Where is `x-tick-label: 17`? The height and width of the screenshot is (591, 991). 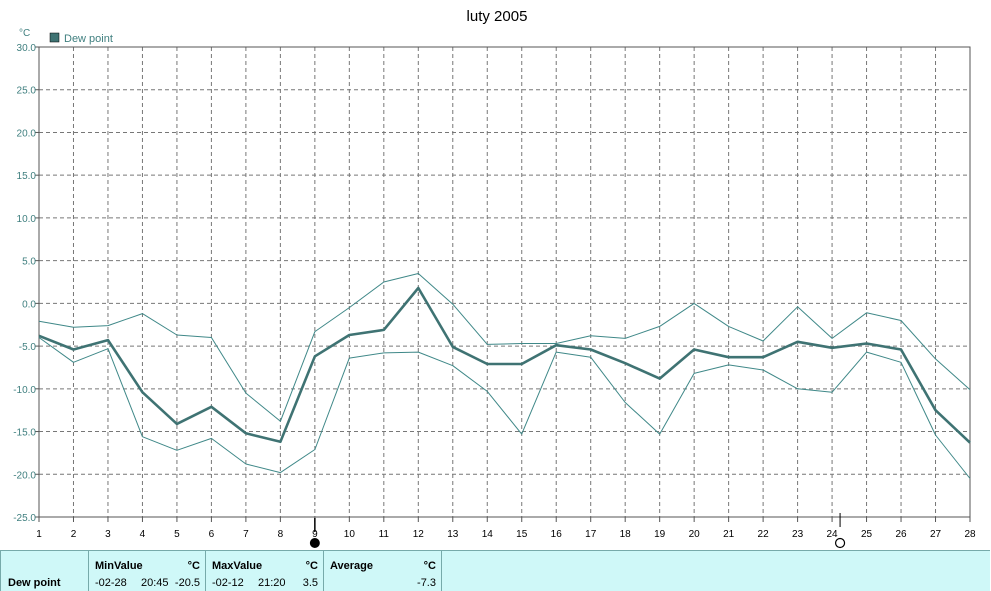 x-tick-label: 17 is located at coordinates (591, 534).